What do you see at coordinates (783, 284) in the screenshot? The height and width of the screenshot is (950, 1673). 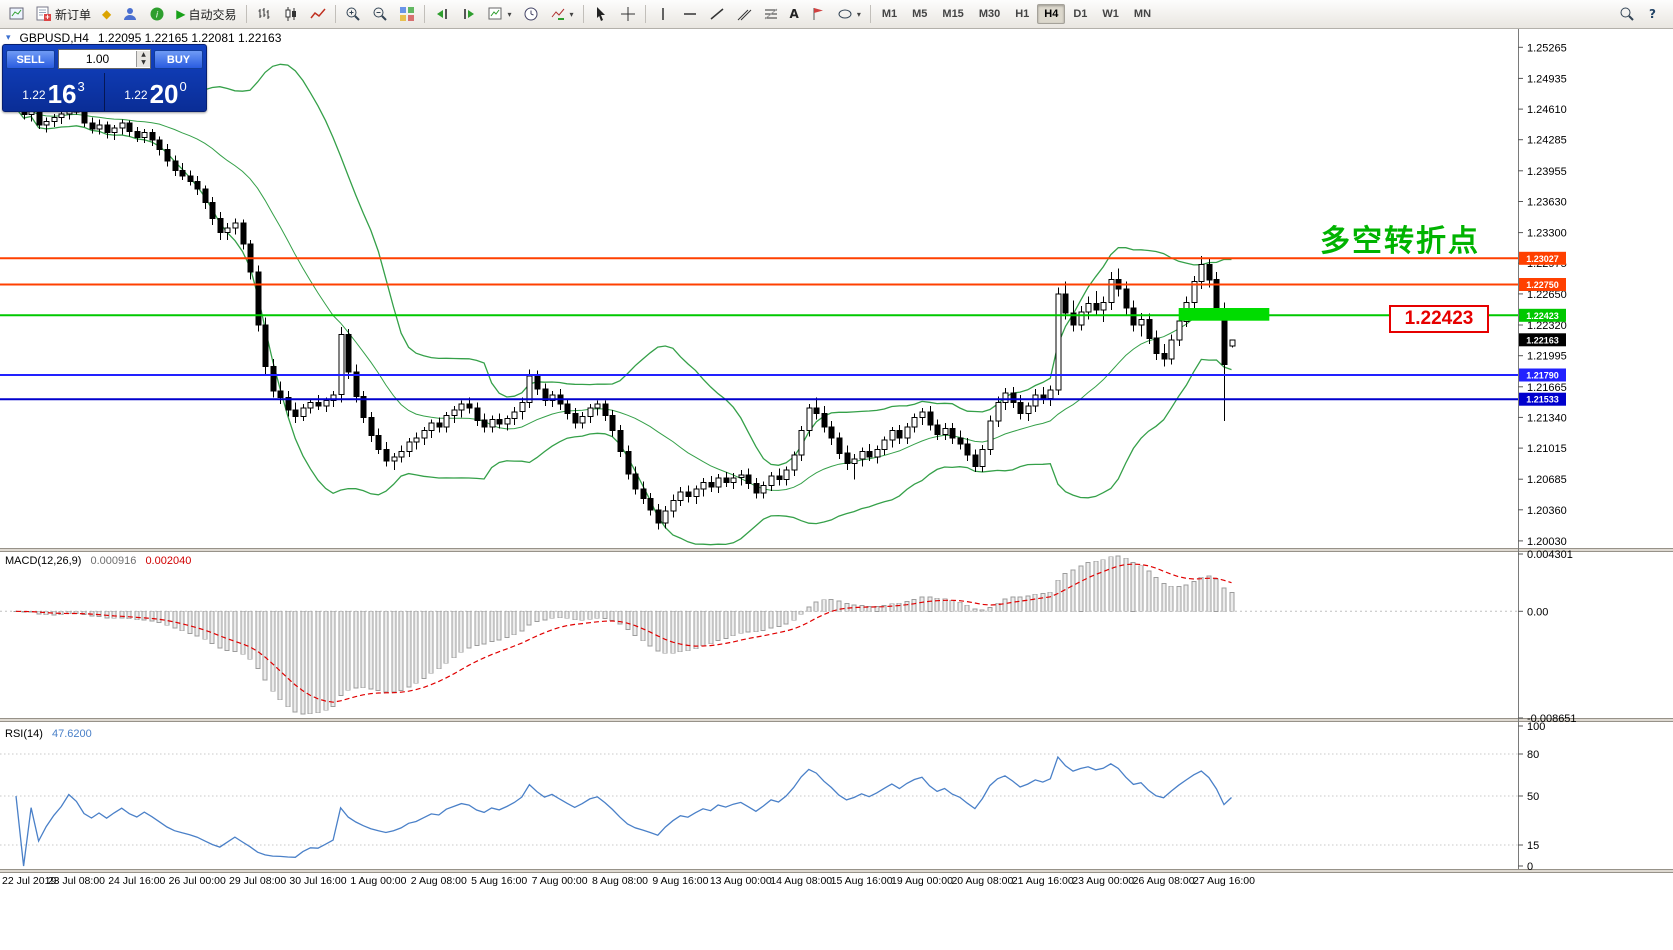 I see `horizontal-level-line: 1.22750` at bounding box center [783, 284].